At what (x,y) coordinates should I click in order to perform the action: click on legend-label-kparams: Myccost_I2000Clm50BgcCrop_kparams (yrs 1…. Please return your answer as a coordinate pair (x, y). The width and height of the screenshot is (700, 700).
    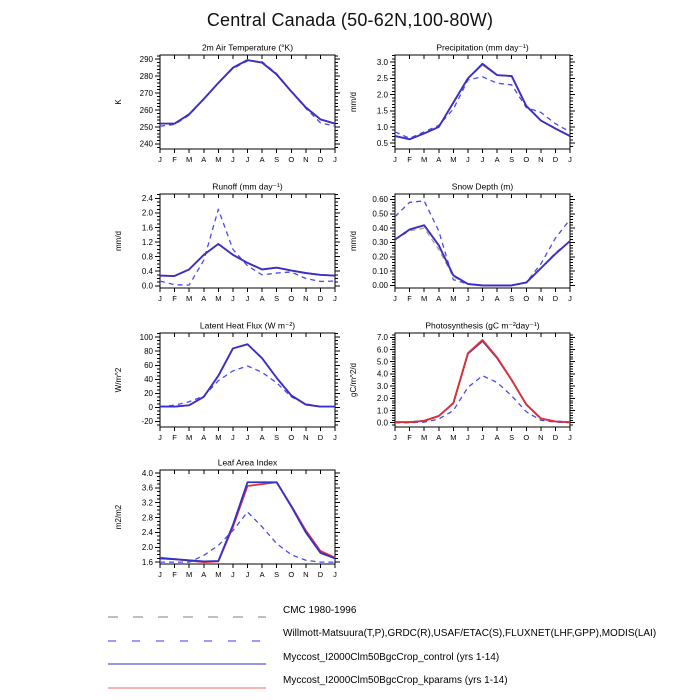
    Looking at the image, I should click on (395, 680).